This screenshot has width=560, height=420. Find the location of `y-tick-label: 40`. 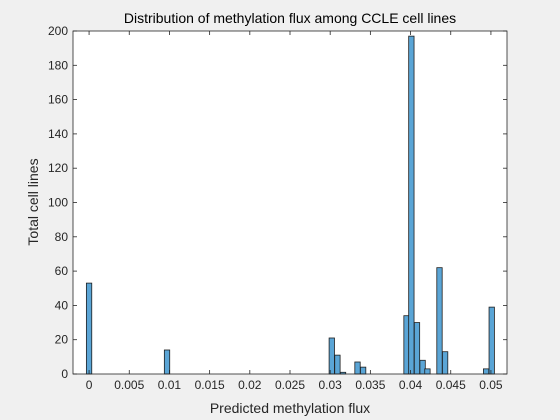

y-tick-label: 40 is located at coordinates (62, 305).